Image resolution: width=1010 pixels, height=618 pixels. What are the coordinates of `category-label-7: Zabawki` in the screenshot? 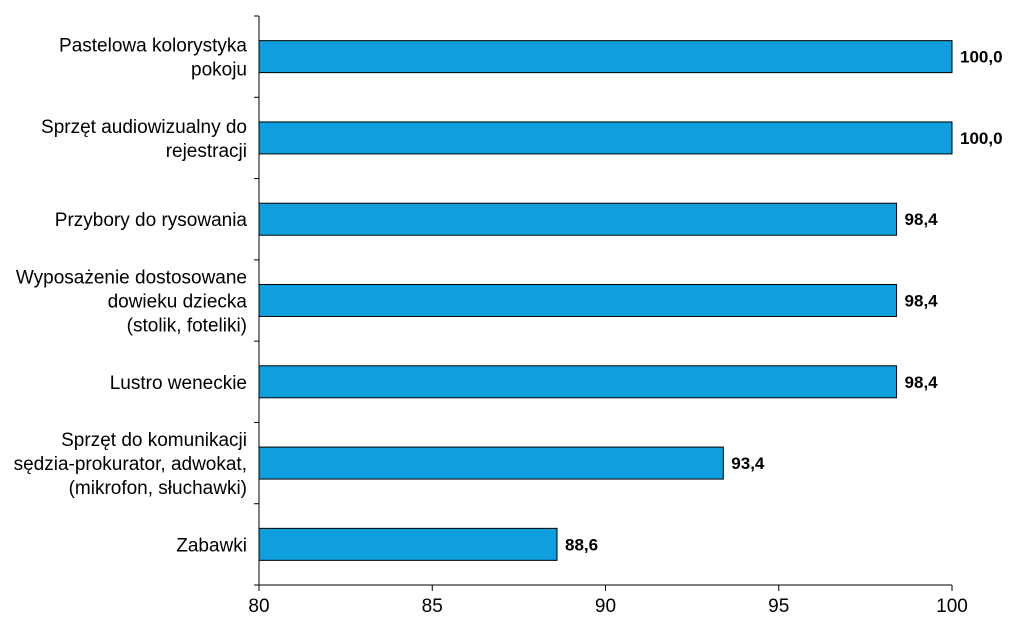 It's located at (211, 545).